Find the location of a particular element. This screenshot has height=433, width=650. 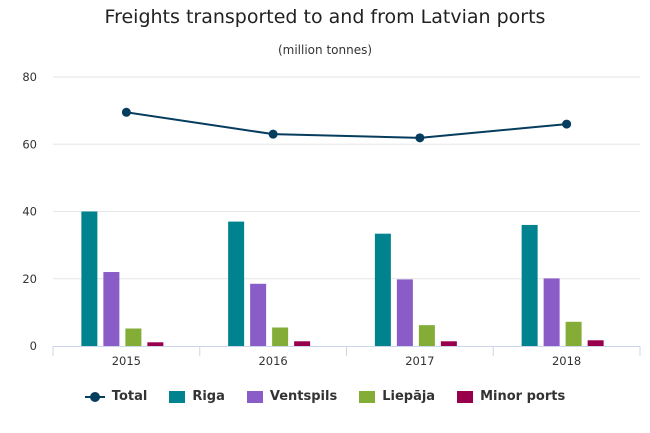

total-line is located at coordinates (346, 125).